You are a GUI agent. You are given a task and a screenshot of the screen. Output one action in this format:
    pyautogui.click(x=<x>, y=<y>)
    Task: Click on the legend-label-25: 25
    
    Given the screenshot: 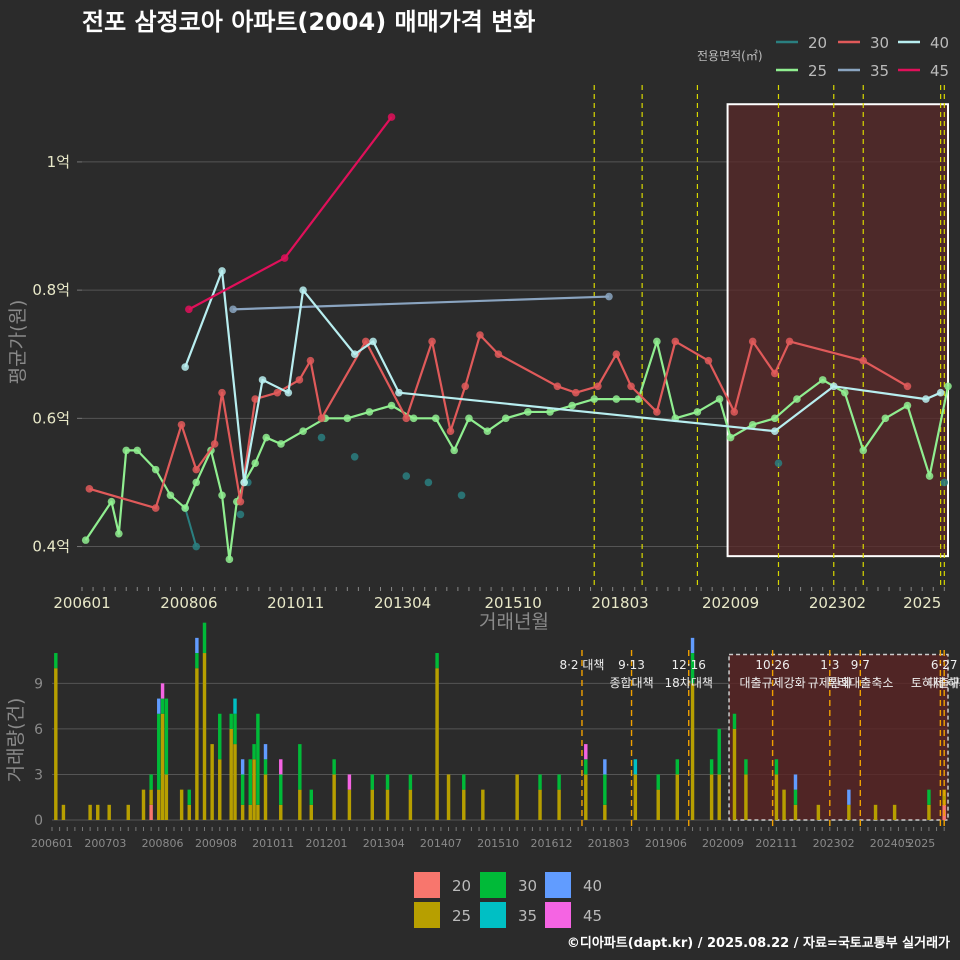 What is the action you would take?
    pyautogui.click(x=817, y=71)
    